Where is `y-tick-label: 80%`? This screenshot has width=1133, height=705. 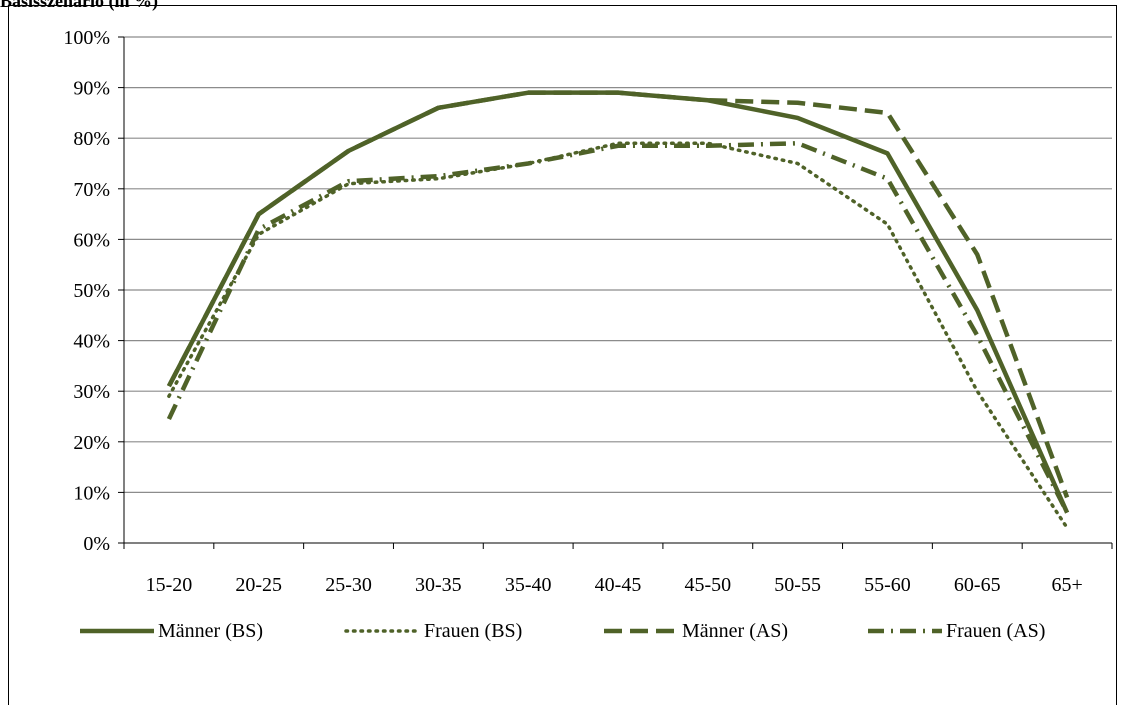
y-tick-label: 80% is located at coordinates (91, 139).